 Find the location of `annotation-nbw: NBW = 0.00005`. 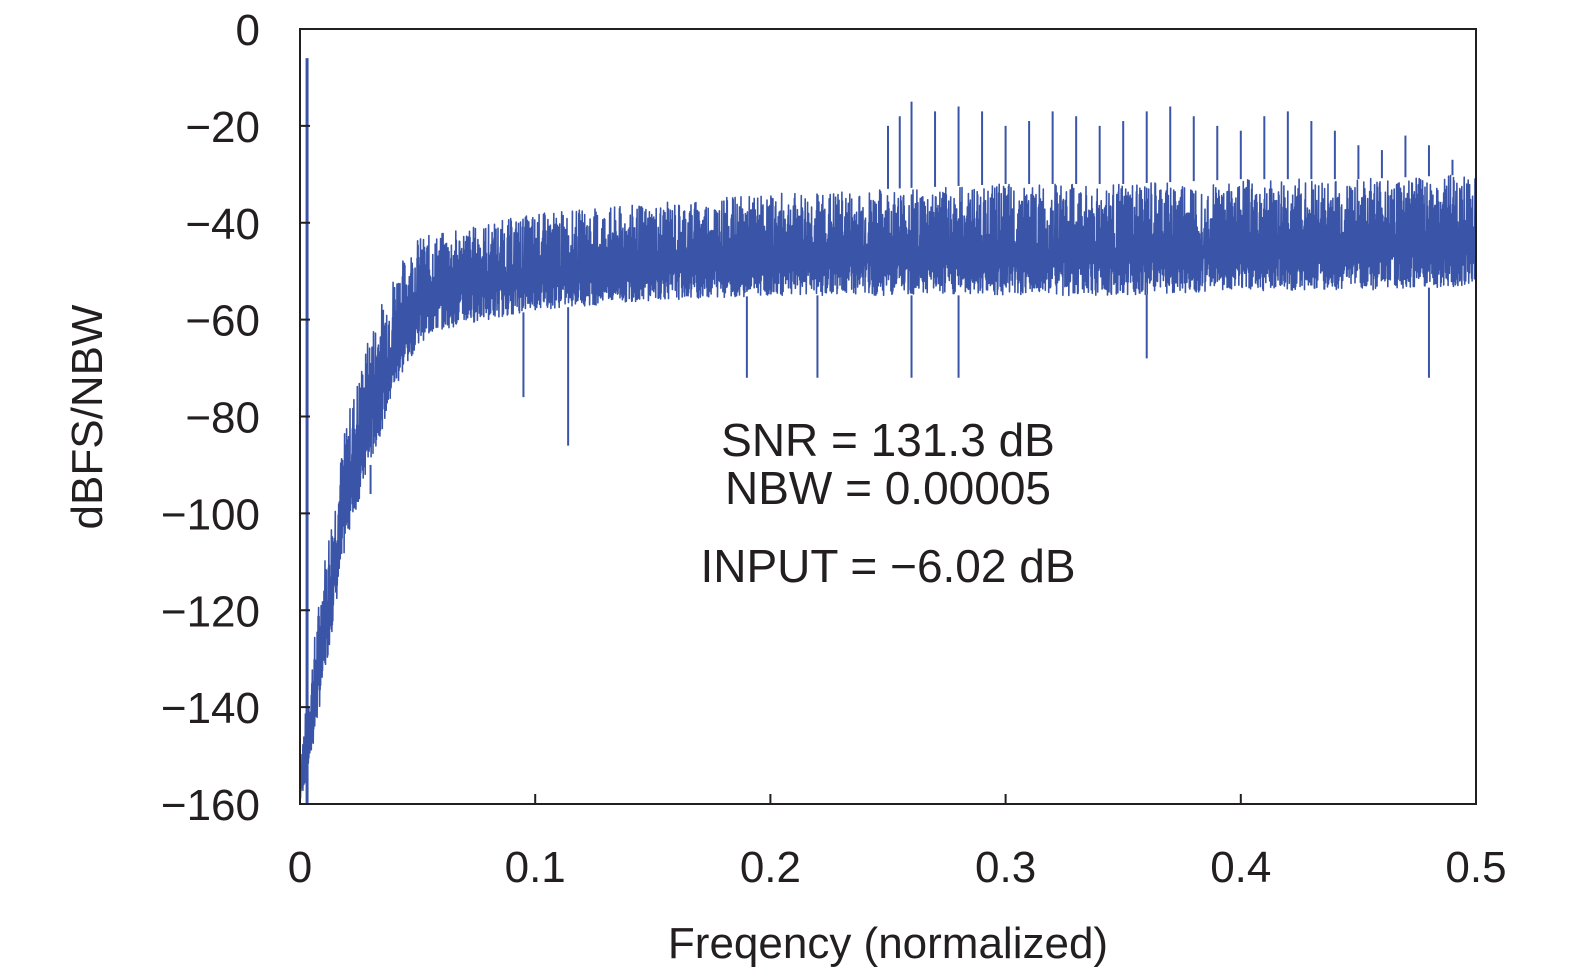

annotation-nbw: NBW = 0.00005 is located at coordinates (888, 488).